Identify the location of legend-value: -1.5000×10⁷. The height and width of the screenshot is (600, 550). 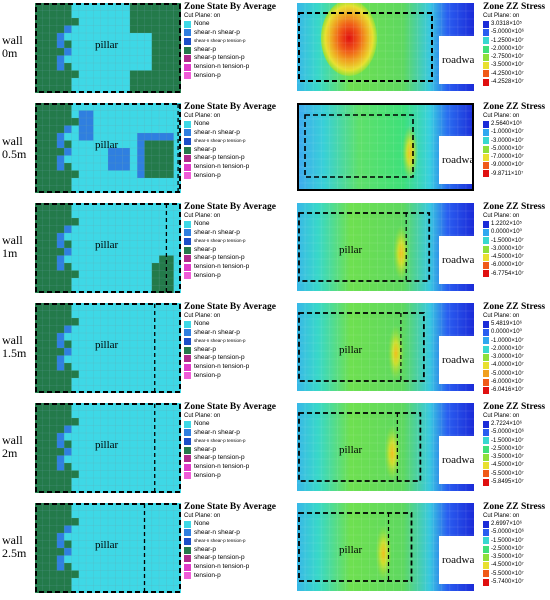
(507, 240).